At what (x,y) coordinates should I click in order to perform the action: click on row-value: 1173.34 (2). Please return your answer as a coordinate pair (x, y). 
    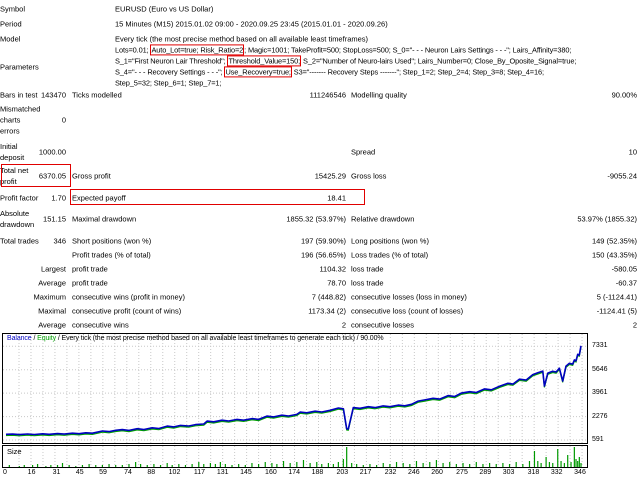
    Looking at the image, I should click on (327, 311).